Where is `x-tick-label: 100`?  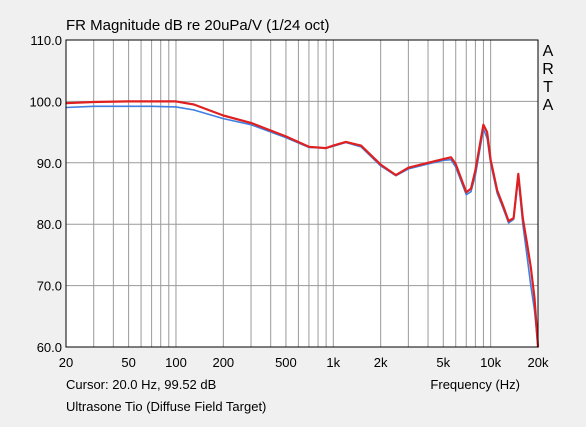 x-tick-label: 100 is located at coordinates (176, 362).